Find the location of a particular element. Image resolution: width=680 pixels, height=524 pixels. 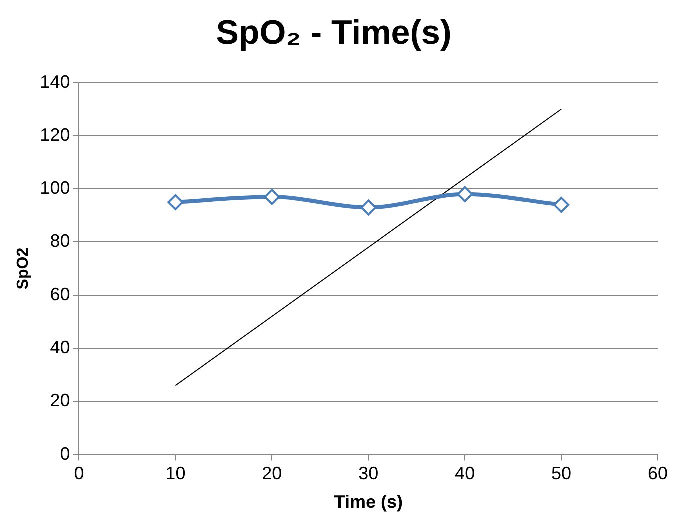

chart-title: SpO₂ - Time(s) is located at coordinates (334, 33).